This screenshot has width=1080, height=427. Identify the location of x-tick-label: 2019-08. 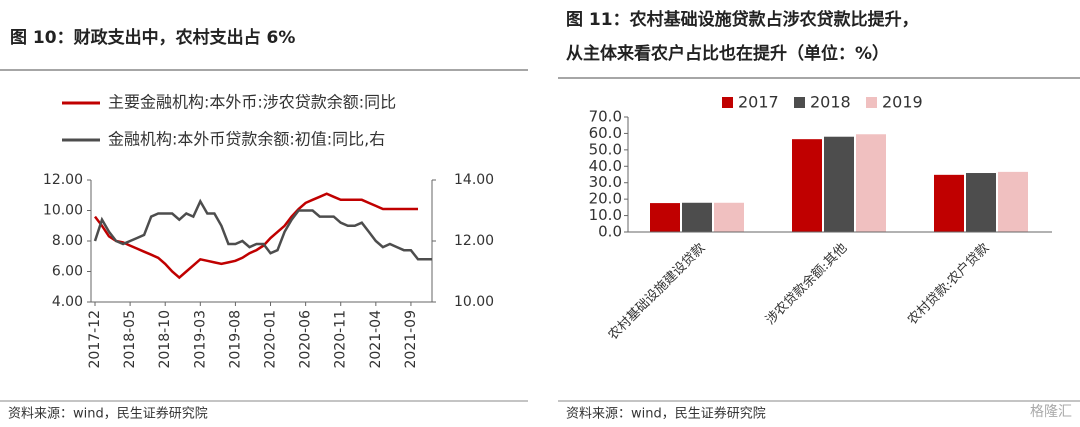
(235, 339).